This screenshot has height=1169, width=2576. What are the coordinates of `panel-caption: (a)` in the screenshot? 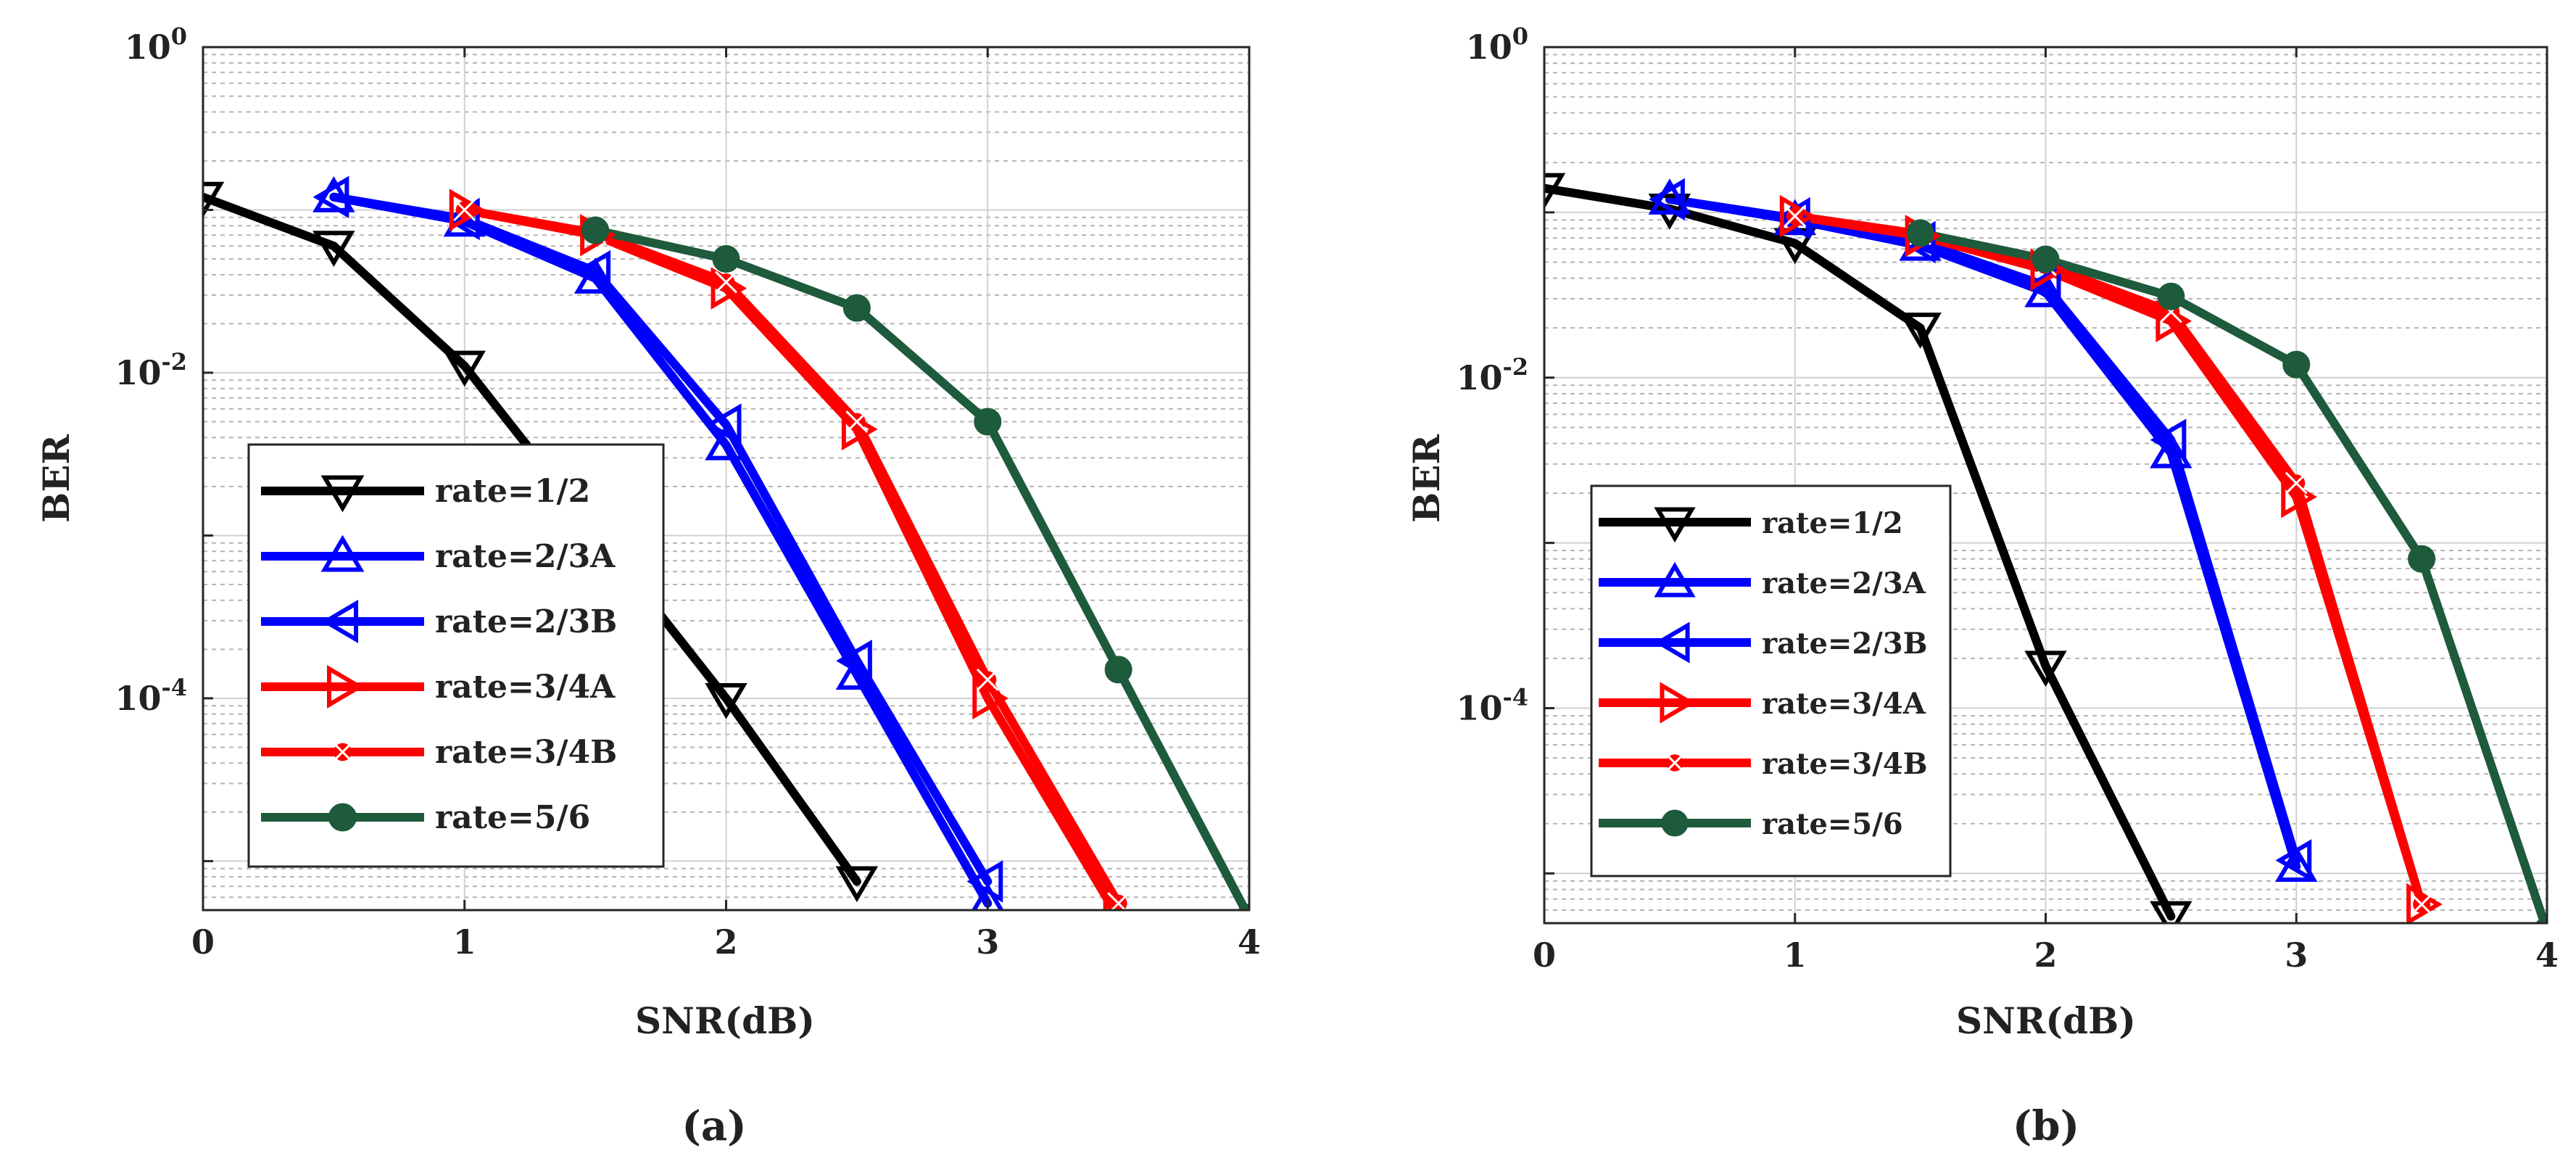 It's located at (714, 1126).